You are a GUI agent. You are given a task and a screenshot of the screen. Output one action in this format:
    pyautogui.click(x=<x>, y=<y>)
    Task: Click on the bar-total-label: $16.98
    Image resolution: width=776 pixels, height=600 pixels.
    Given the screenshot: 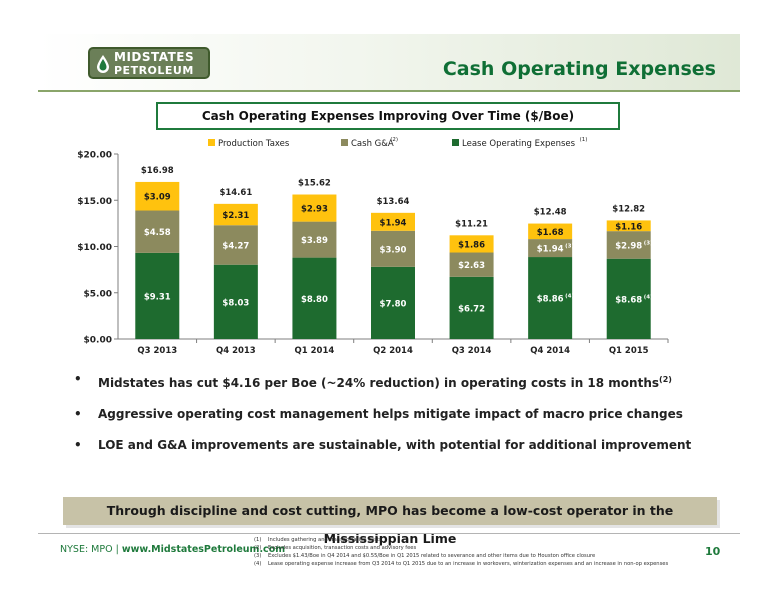 What is the action you would take?
    pyautogui.click(x=157, y=171)
    